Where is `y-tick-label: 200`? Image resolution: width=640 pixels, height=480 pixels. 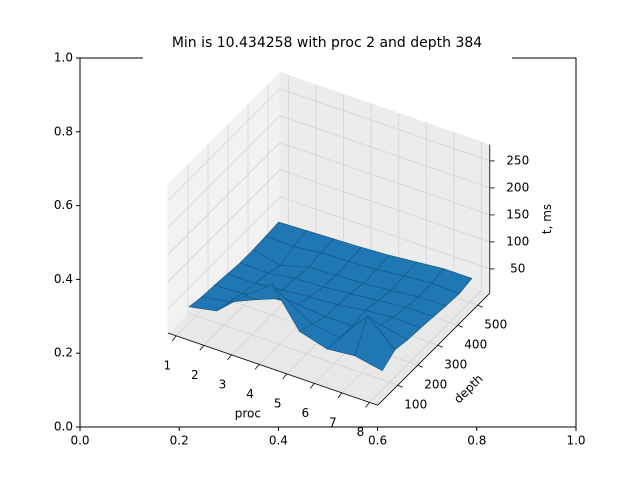 y-tick-label: 200 is located at coordinates (435, 385).